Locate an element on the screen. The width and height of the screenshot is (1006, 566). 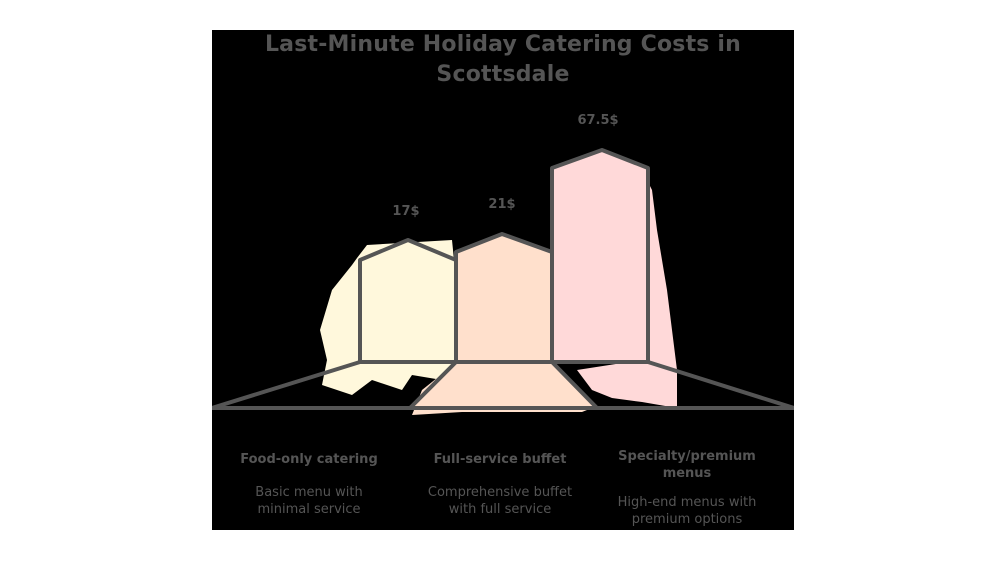
category-description: High-end menus with premium options is located at coordinates (687, 511).